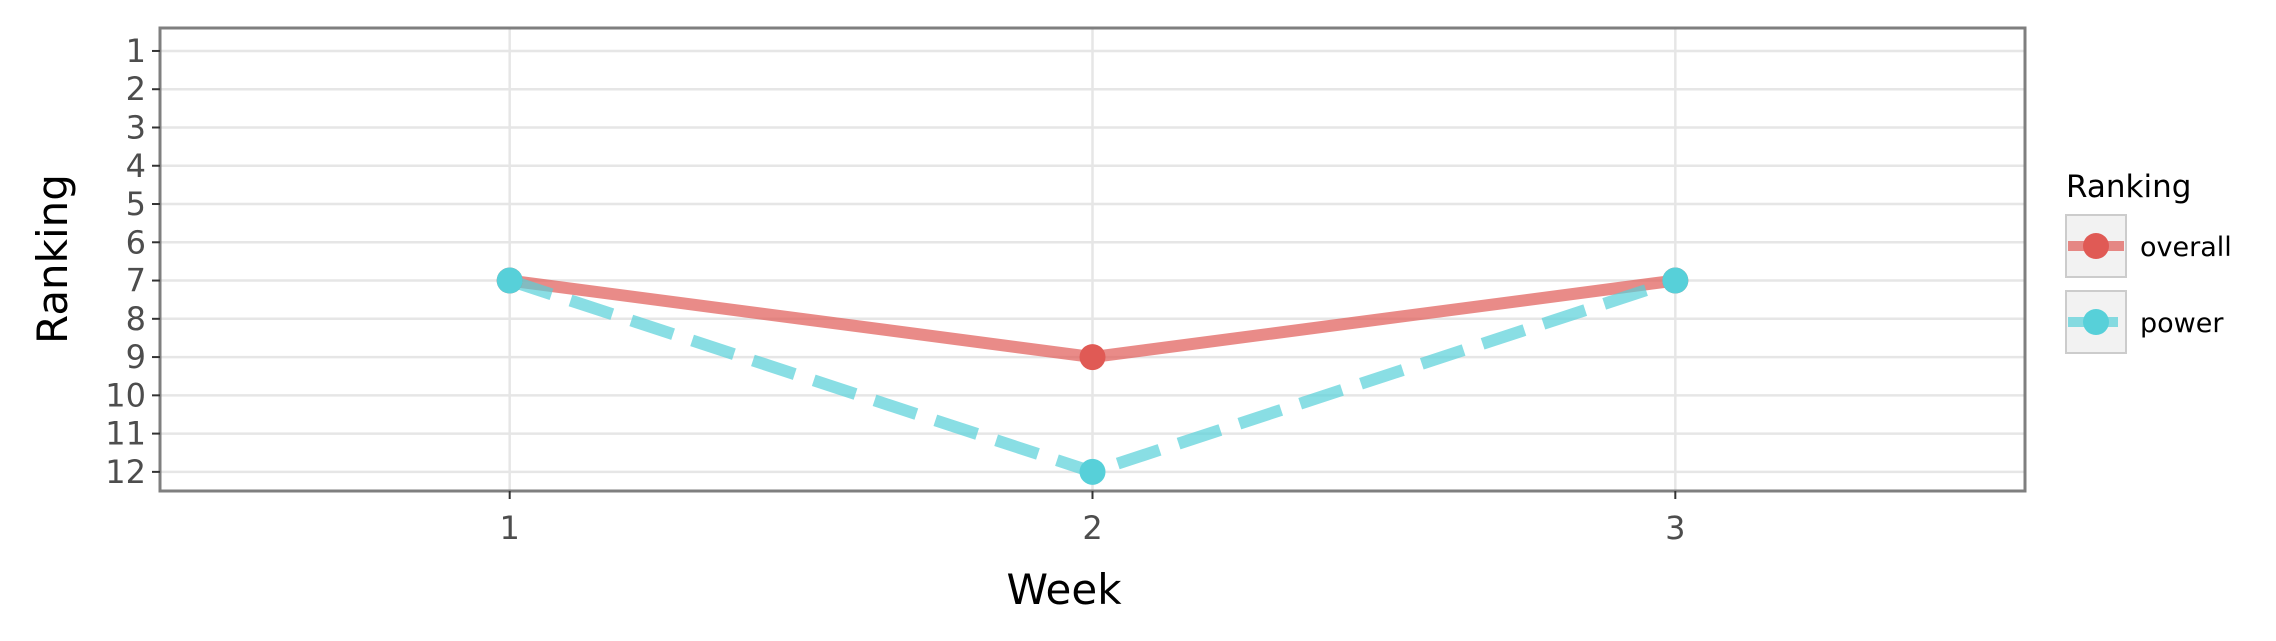 This screenshot has height=641, width=2276. Describe the element at coordinates (125, 434) in the screenshot. I see `y-tick-label: 11` at that location.